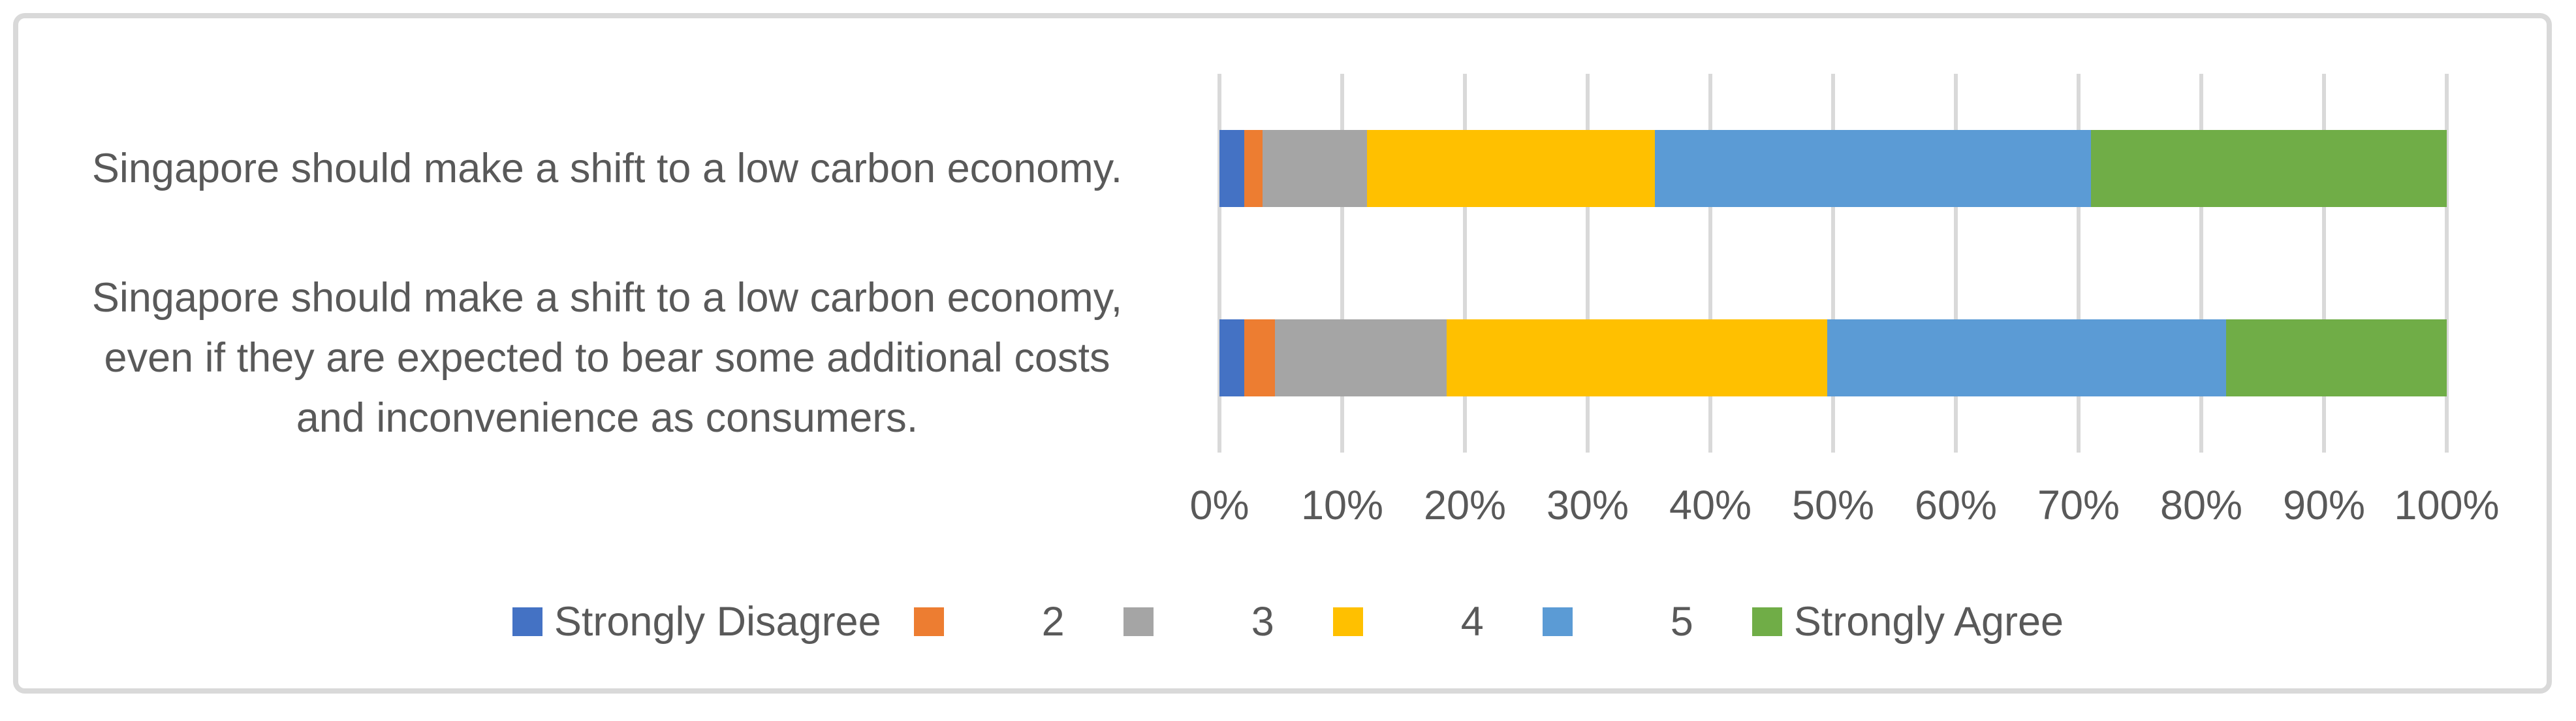 The width and height of the screenshot is (2576, 721). Describe the element at coordinates (2201, 505) in the screenshot. I see `x-axis-tick-label: 80%` at that location.